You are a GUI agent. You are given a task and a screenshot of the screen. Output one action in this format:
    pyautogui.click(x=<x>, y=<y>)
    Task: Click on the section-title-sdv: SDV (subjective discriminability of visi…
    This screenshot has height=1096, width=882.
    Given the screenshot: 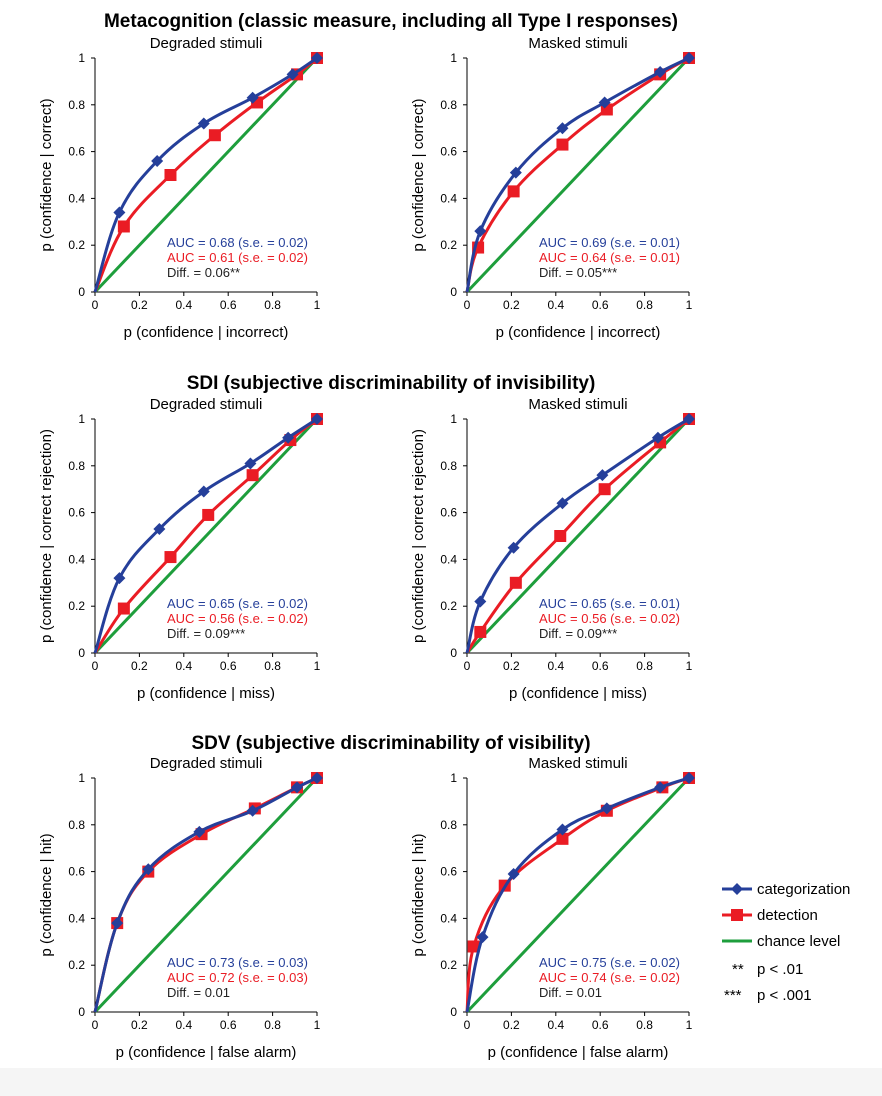 What is the action you would take?
    pyautogui.click(x=390, y=743)
    